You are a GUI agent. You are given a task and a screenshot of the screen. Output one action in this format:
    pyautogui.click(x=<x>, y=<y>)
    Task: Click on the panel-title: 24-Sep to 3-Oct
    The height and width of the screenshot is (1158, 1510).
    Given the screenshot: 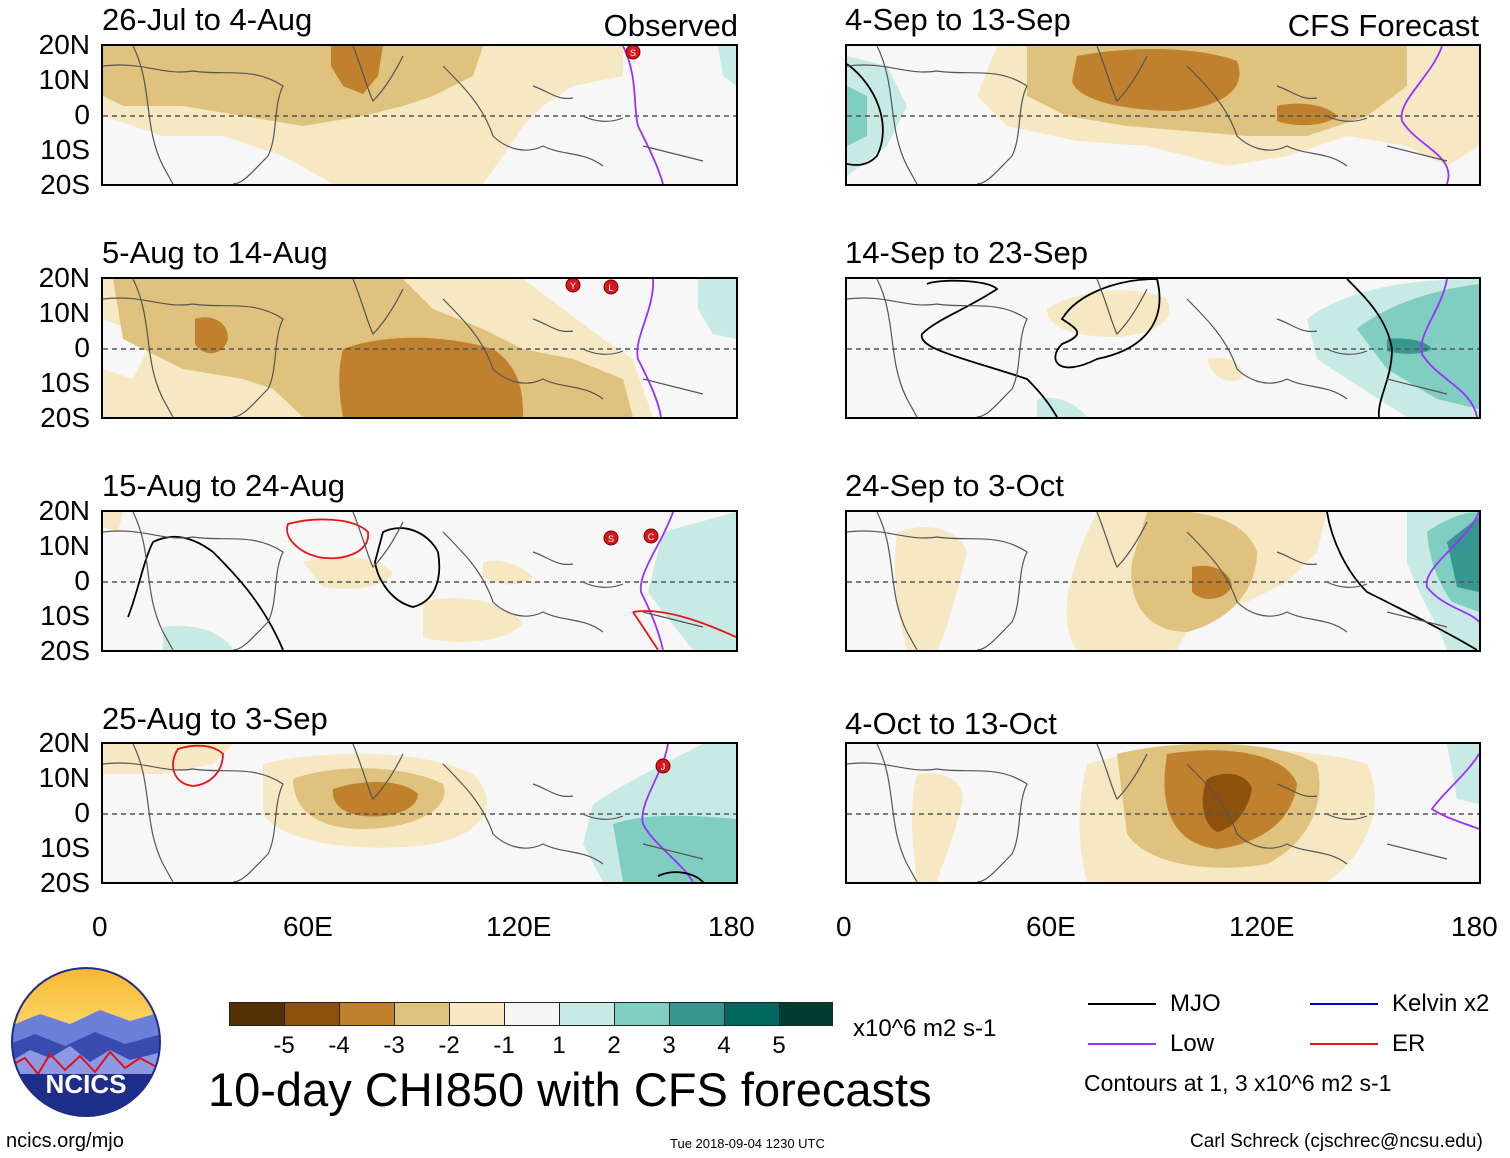 What is the action you would take?
    pyautogui.click(x=954, y=485)
    